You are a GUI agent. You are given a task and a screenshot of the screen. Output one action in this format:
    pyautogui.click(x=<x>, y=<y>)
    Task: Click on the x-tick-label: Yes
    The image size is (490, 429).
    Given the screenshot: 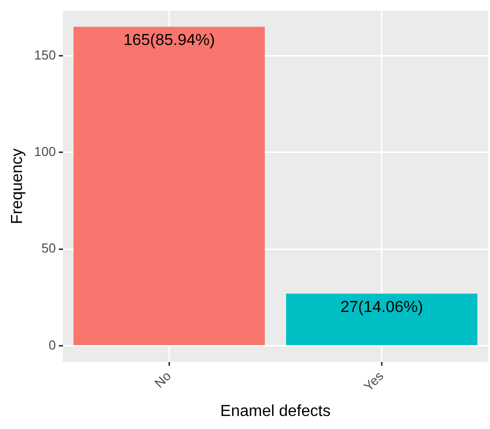 What is the action you would take?
    pyautogui.click(x=373, y=381)
    